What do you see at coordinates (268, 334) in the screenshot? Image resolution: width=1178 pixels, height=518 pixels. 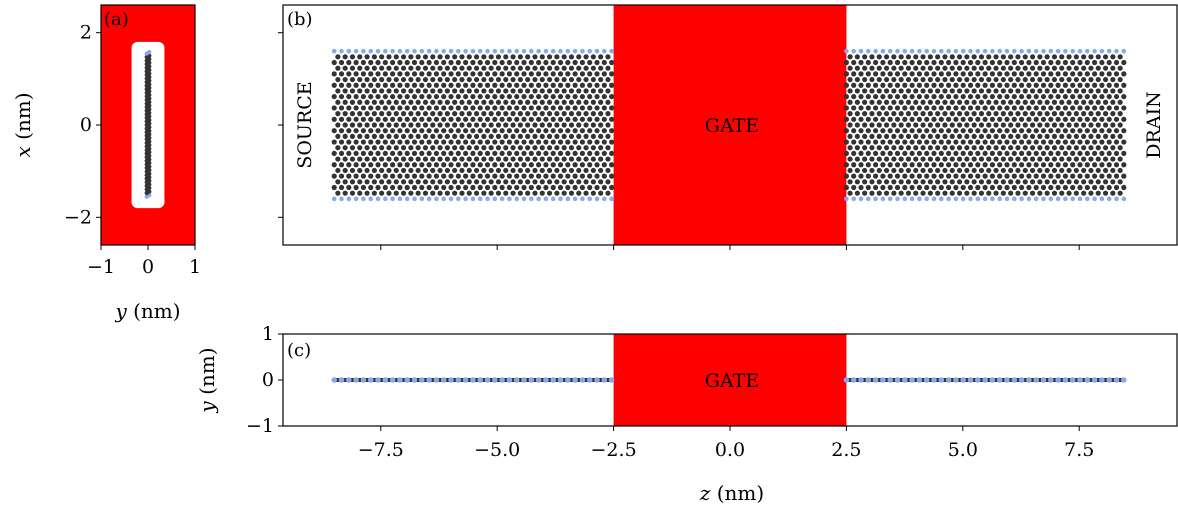 I see `y-tick-label: 1` at bounding box center [268, 334].